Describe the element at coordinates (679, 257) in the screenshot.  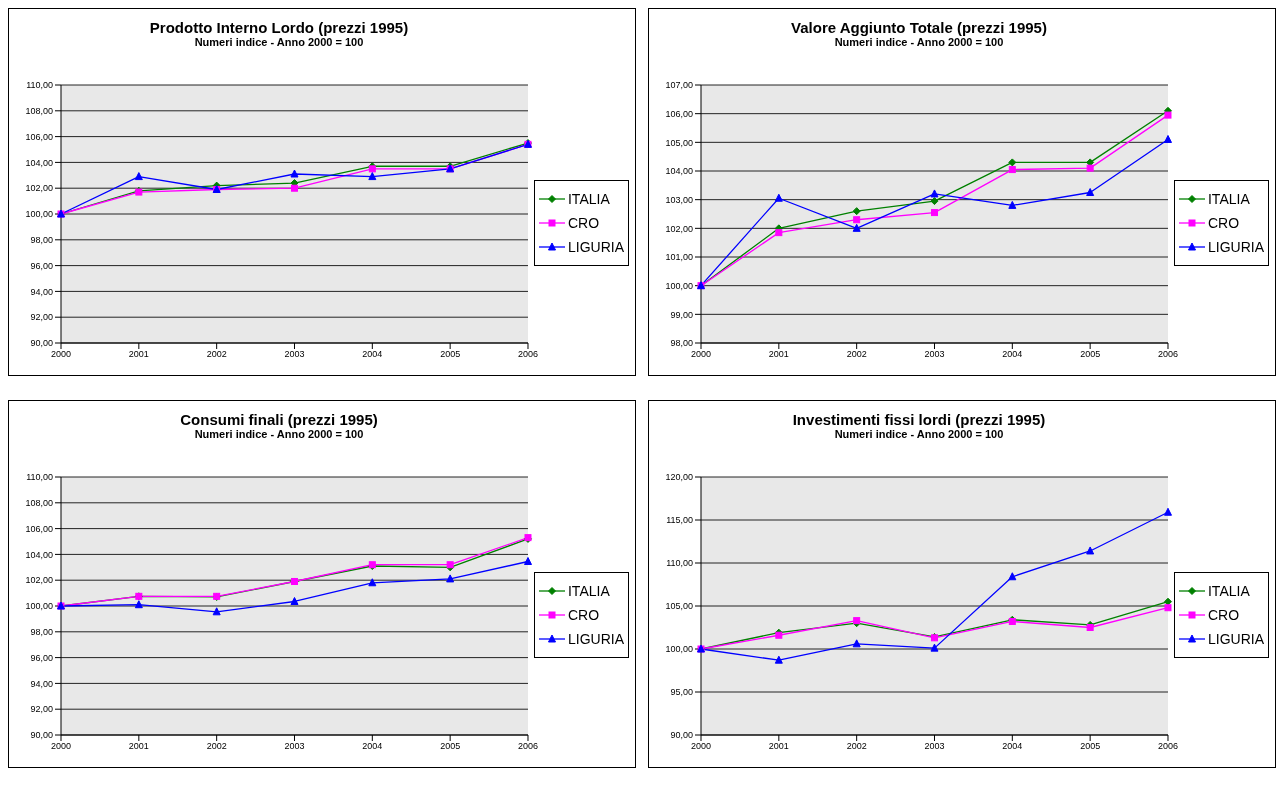
I see `y-tick-label: 101,00` at that location.